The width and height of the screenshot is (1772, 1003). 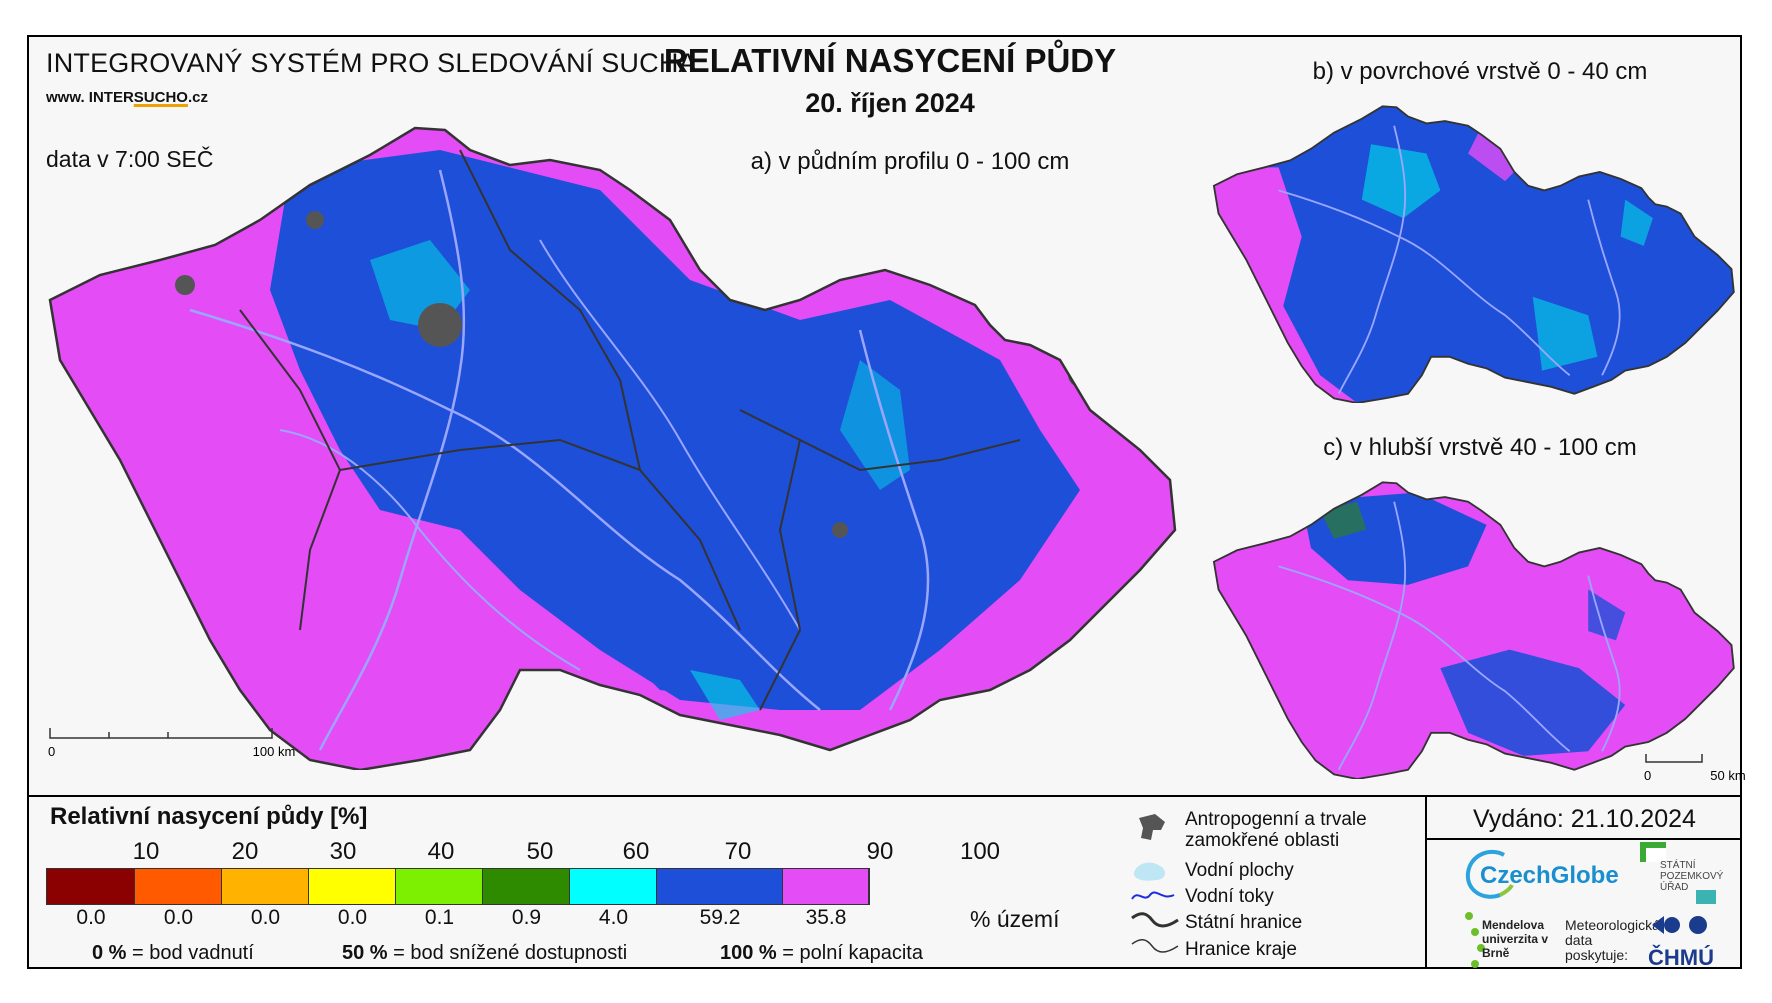 I want to click on chmu-logo-mark, so click(x=1679, y=925).